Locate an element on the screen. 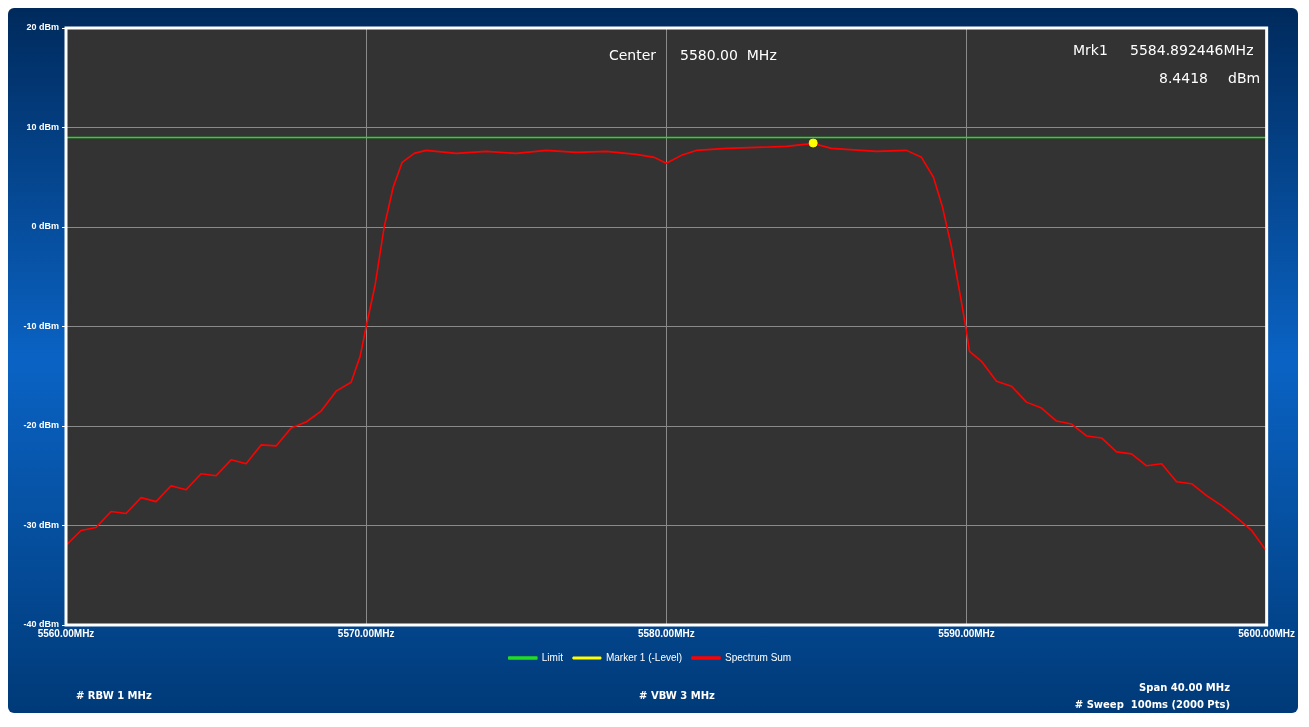 This screenshot has height=727, width=1309. y-tick-label: 0 dBm is located at coordinates (45, 226).